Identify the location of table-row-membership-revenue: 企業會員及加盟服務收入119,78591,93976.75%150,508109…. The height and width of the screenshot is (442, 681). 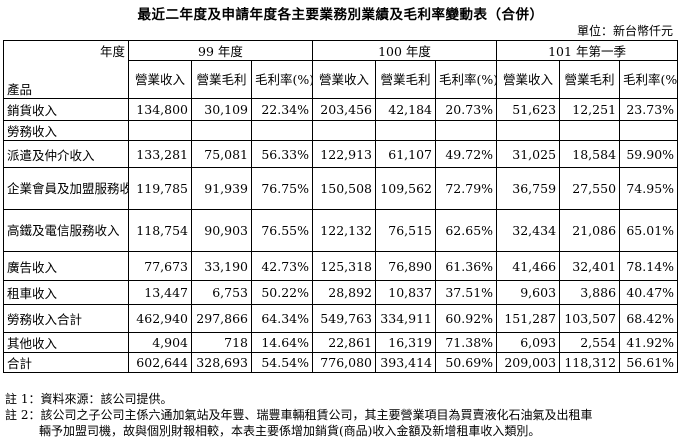
(341, 188).